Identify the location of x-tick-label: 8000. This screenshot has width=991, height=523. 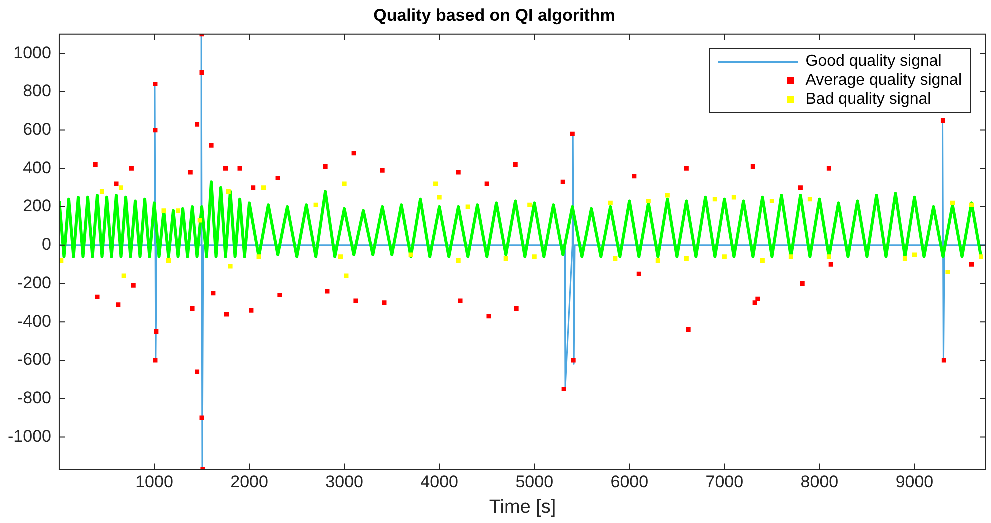
(819, 482).